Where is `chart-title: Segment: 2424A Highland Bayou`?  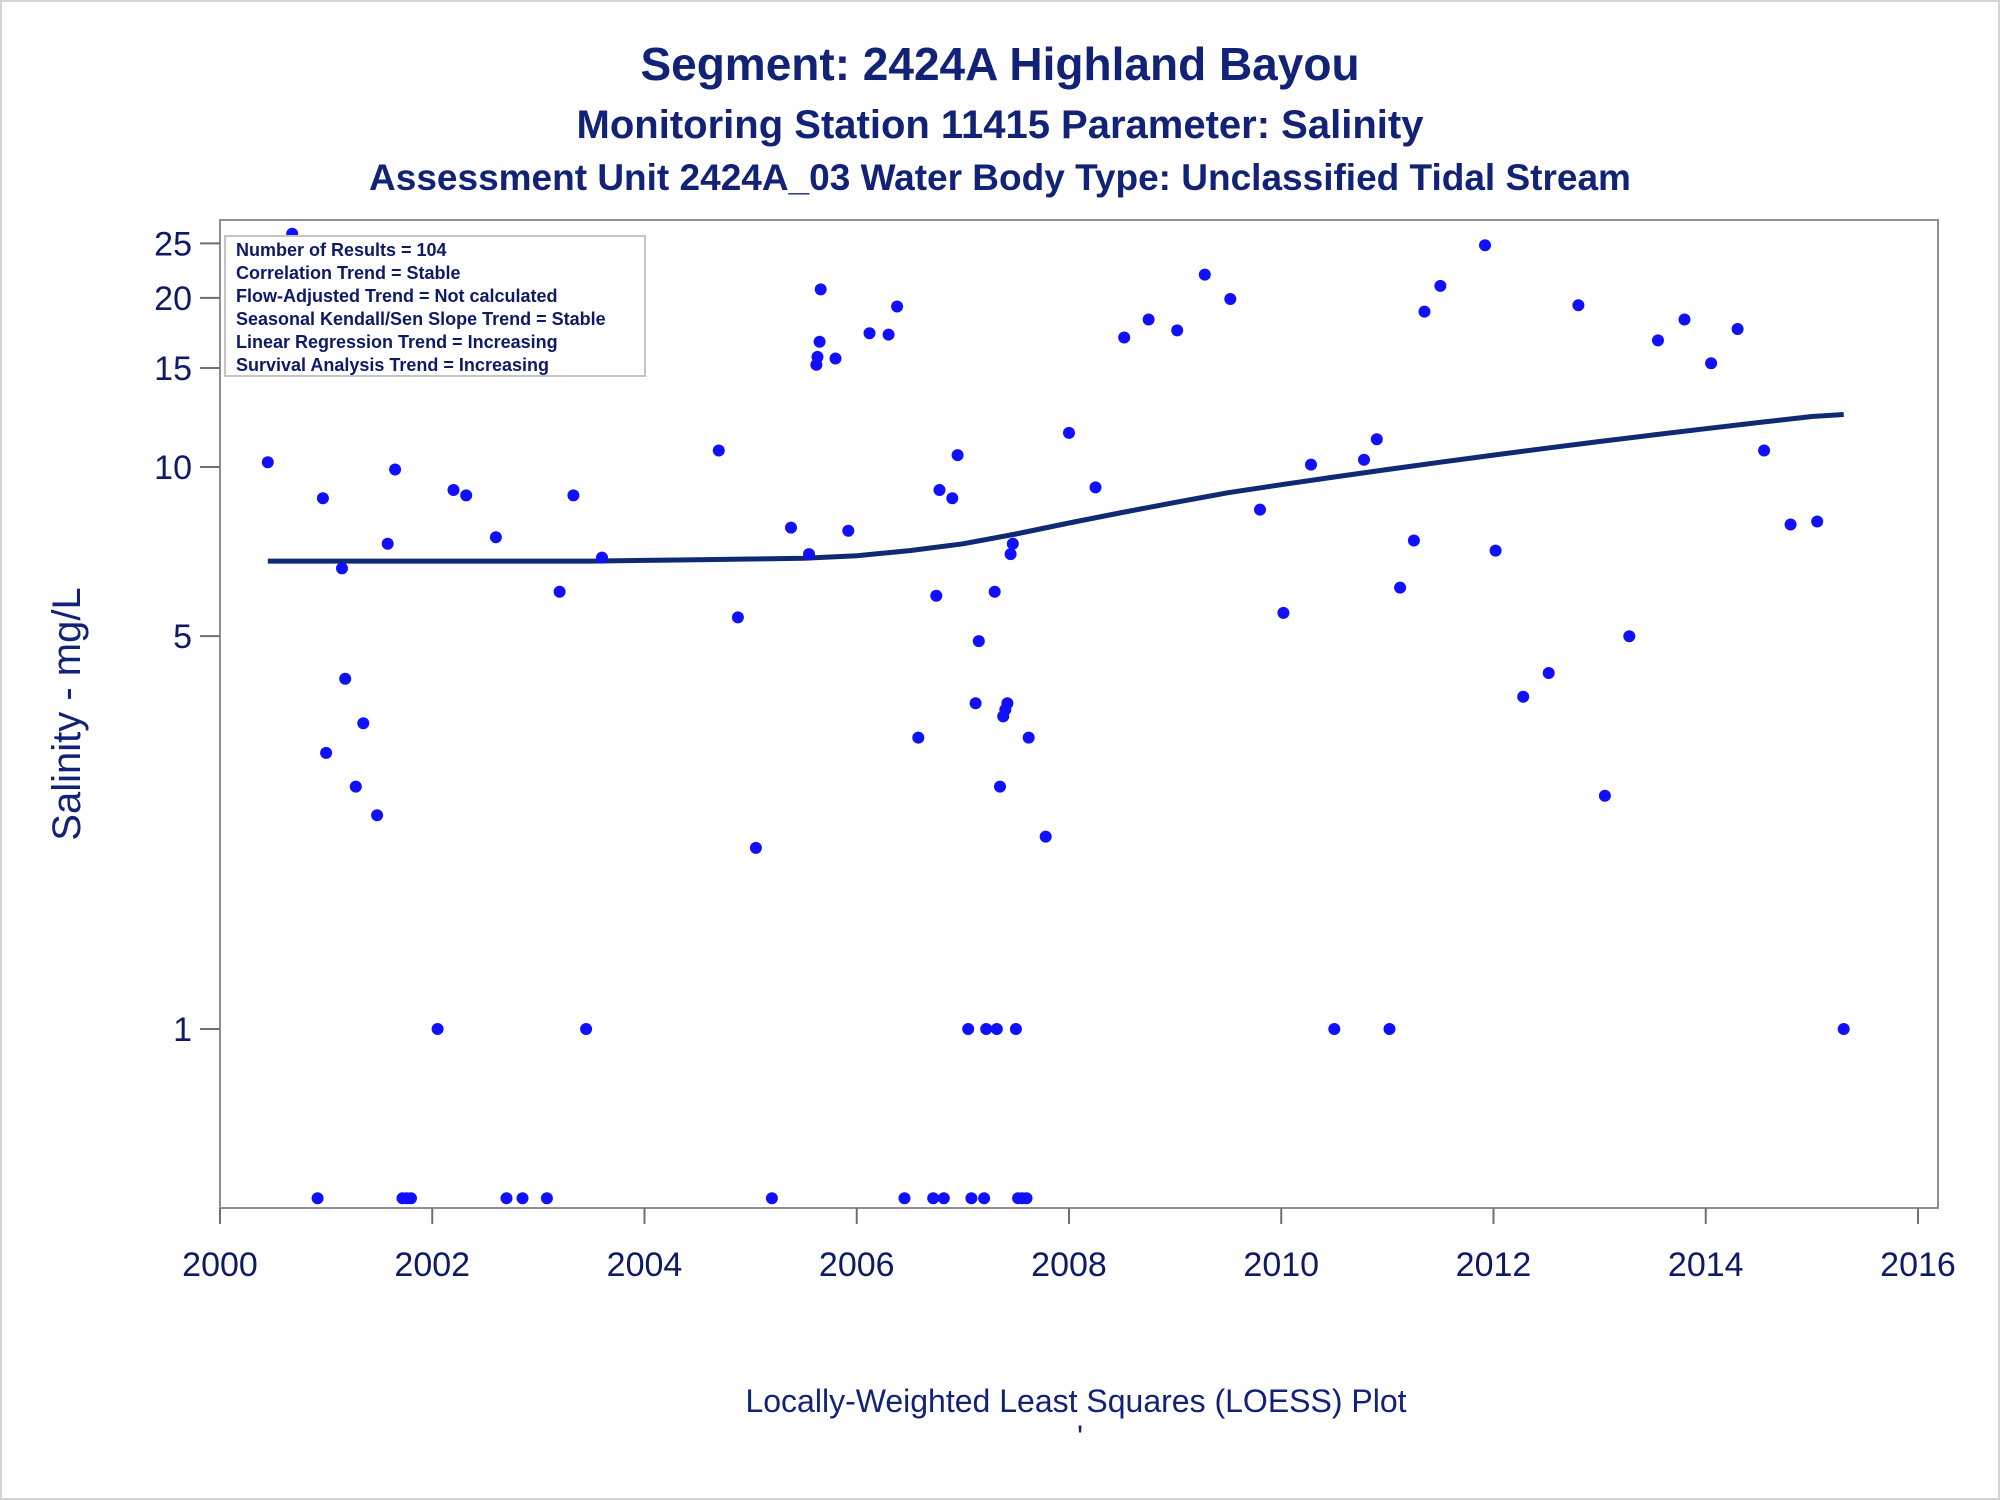
chart-title: Segment: 2424A Highland Bayou is located at coordinates (999, 64).